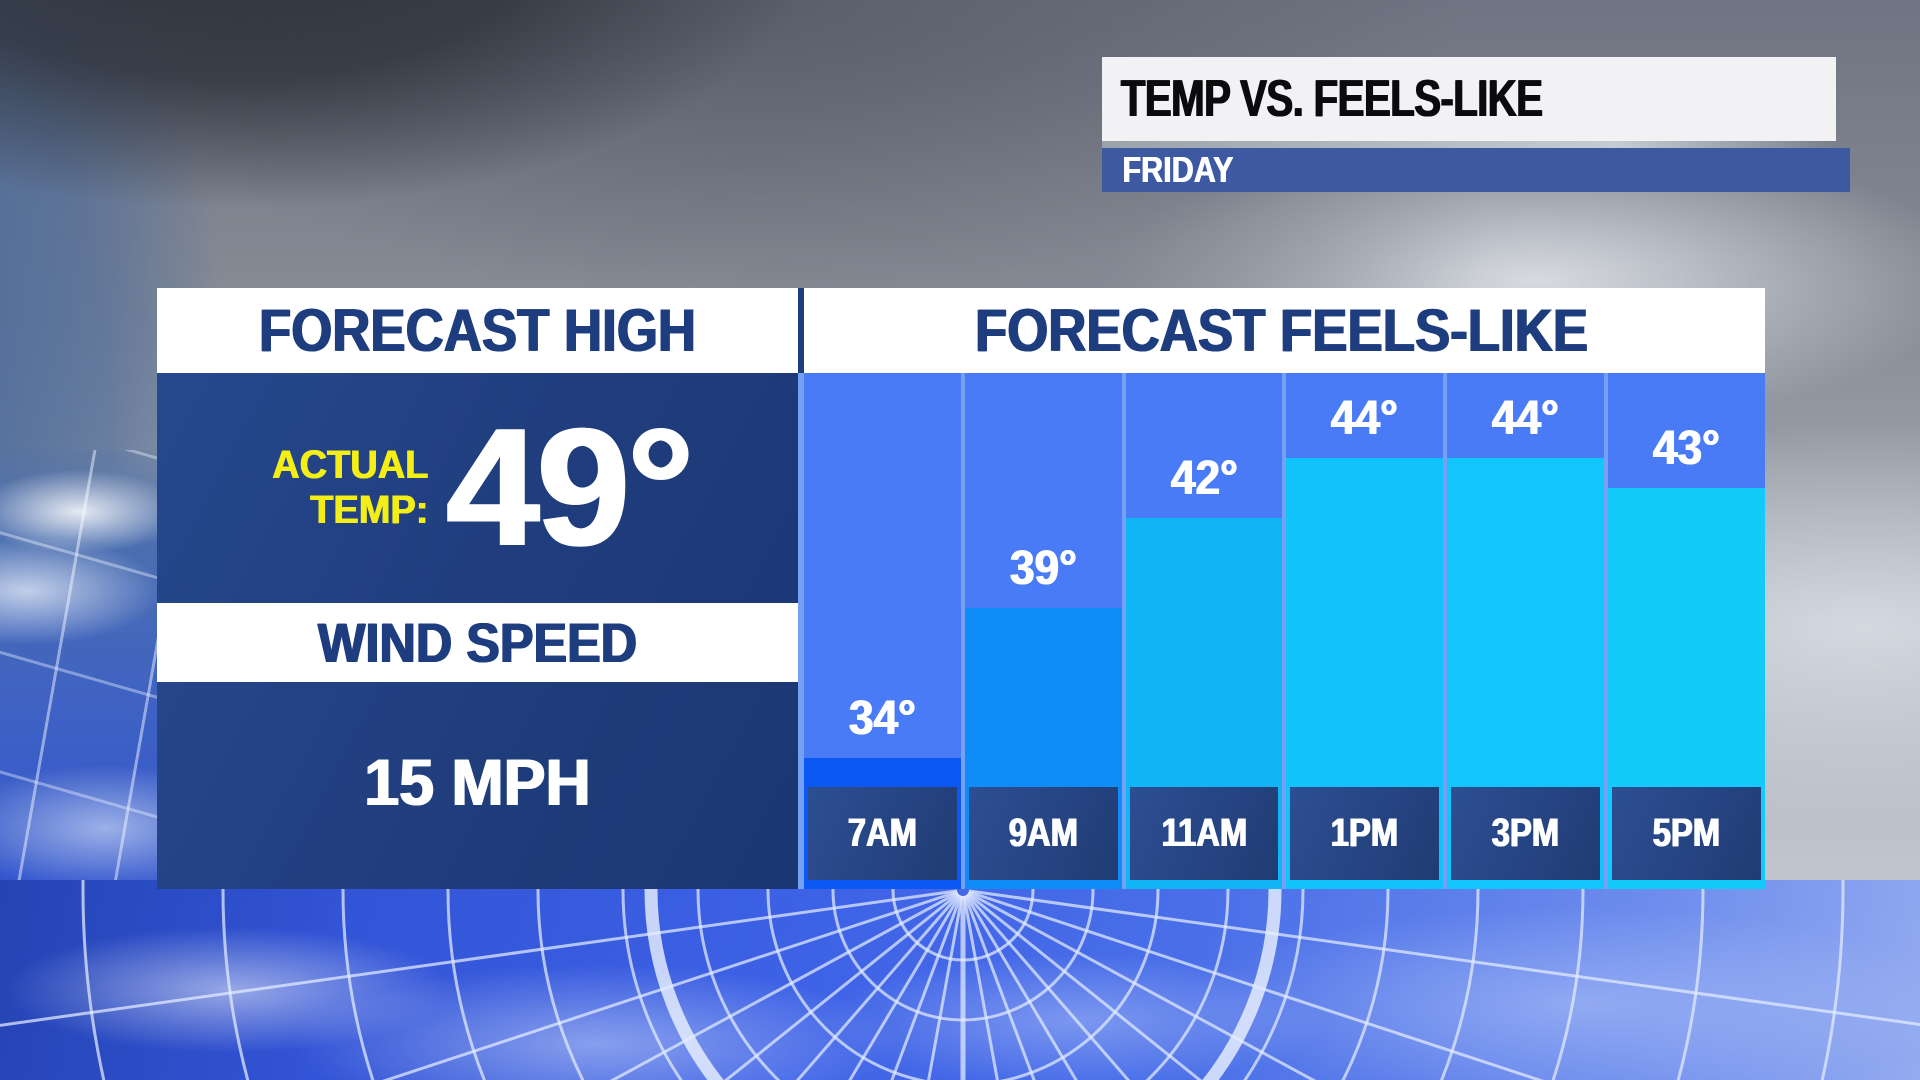 The image size is (1920, 1080). What do you see at coordinates (350, 487) in the screenshot?
I see `actual-temp-label: ACTUAL TEMP:` at bounding box center [350, 487].